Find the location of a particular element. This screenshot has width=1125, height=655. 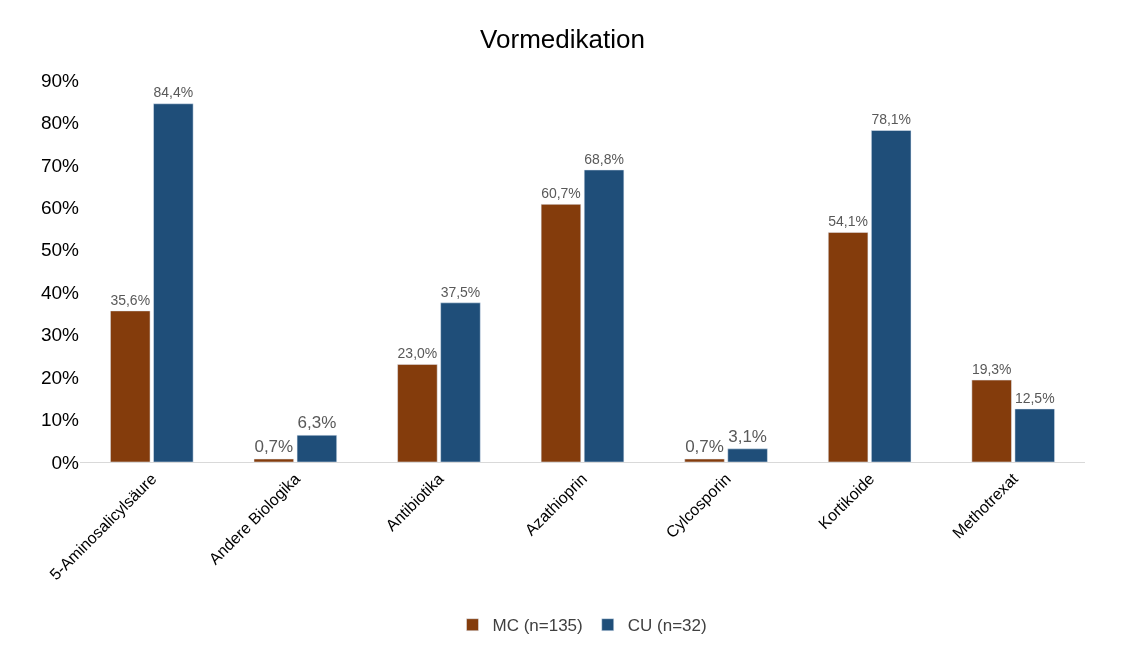

data-label: 35,6% is located at coordinates (130, 299).